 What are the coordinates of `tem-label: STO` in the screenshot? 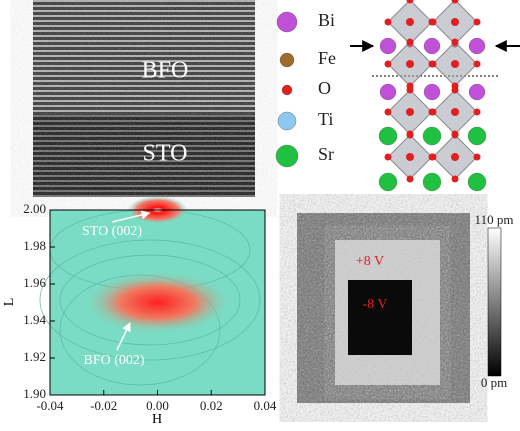 It's located at (165, 154).